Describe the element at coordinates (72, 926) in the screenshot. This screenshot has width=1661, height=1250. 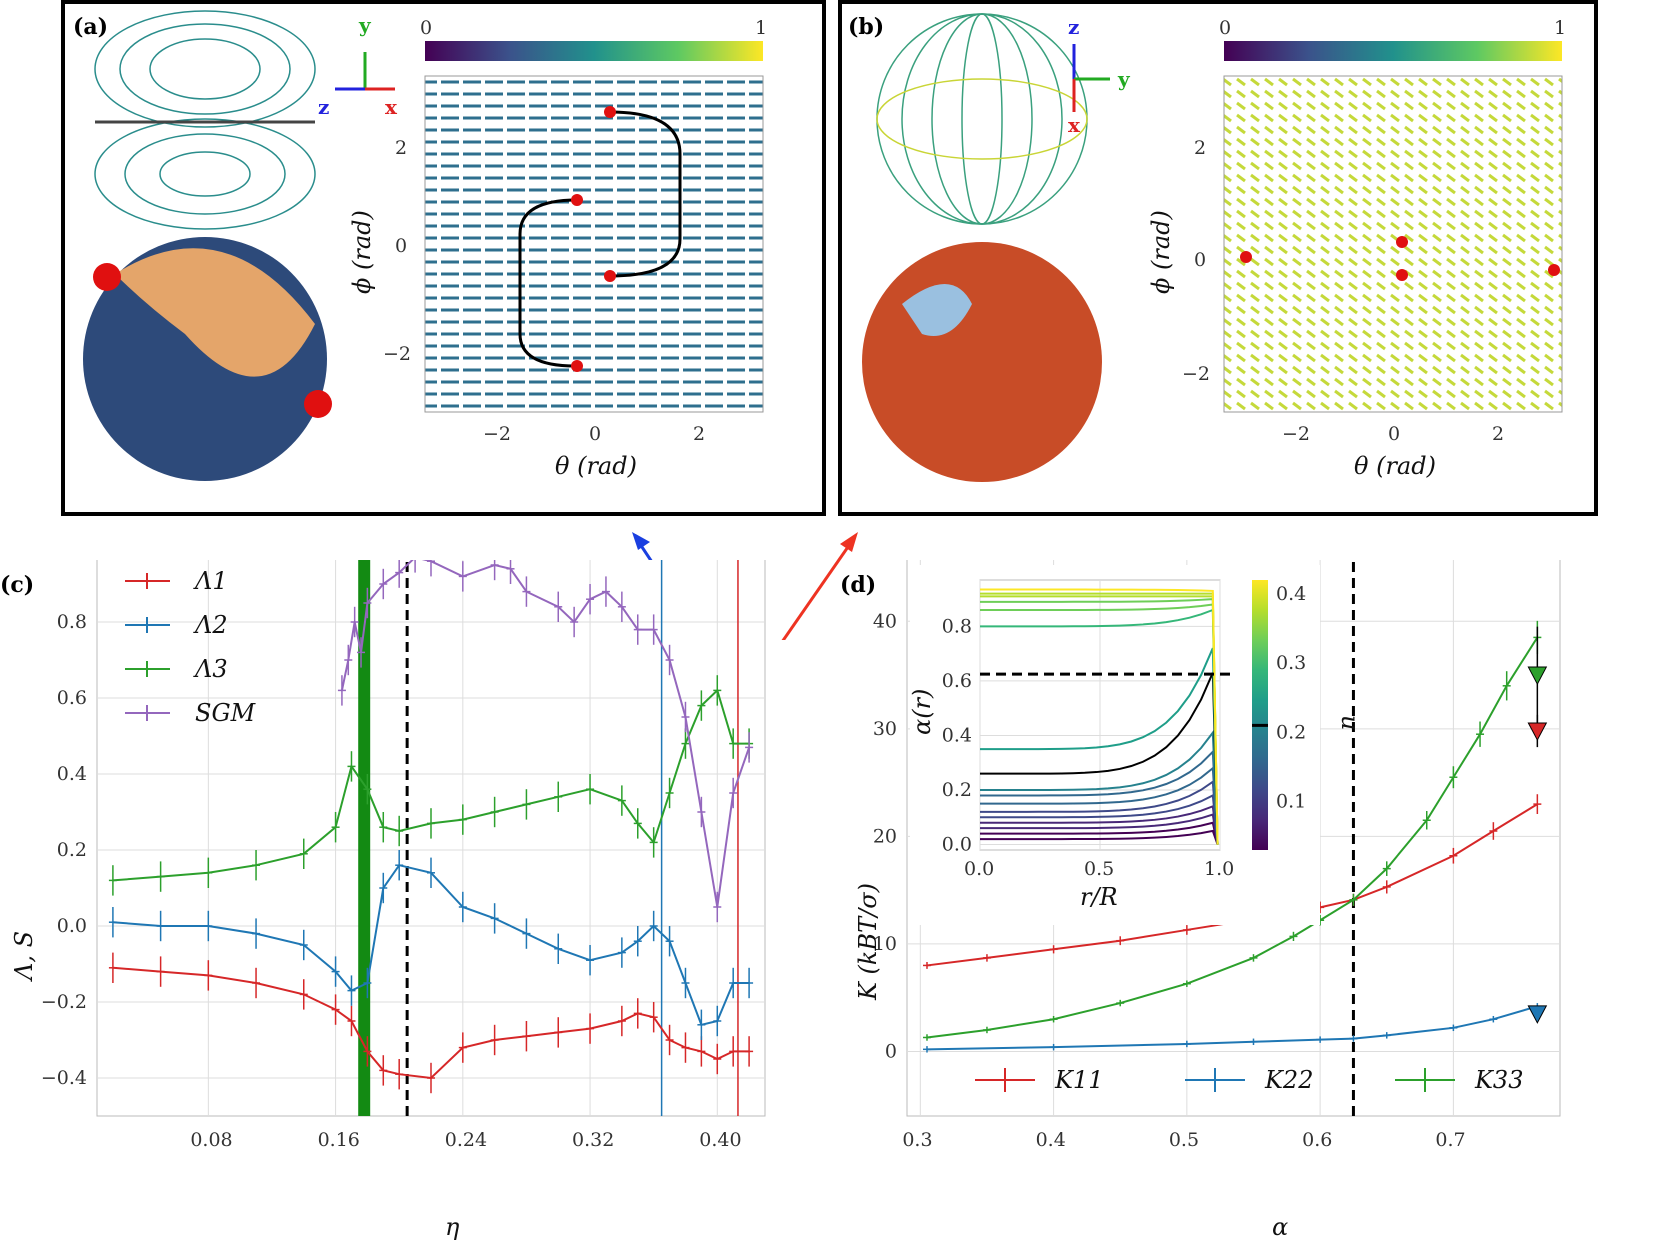
I see `ytick-label: 0.0` at that location.